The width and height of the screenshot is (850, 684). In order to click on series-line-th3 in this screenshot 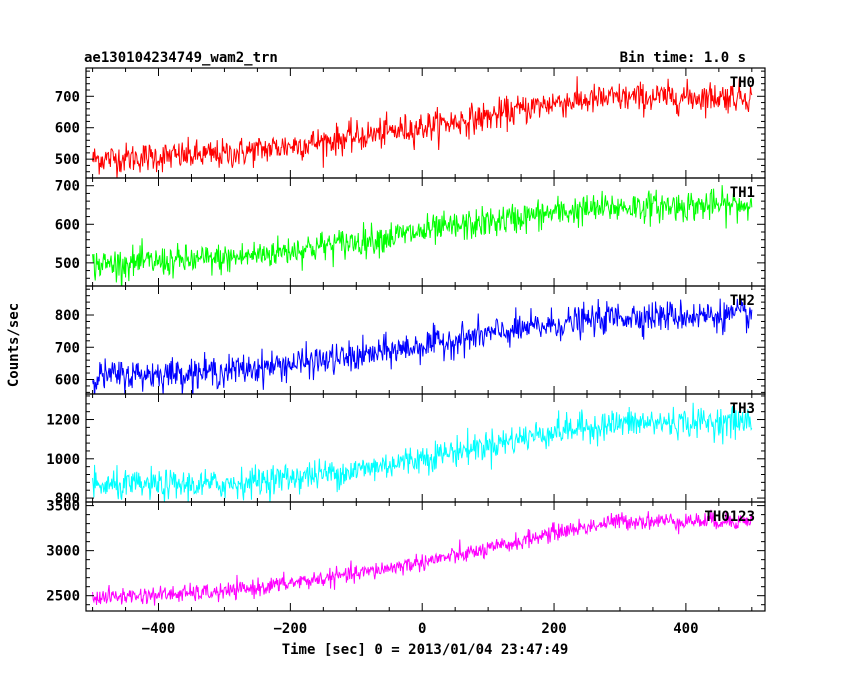, I will do `click(422, 452)`.